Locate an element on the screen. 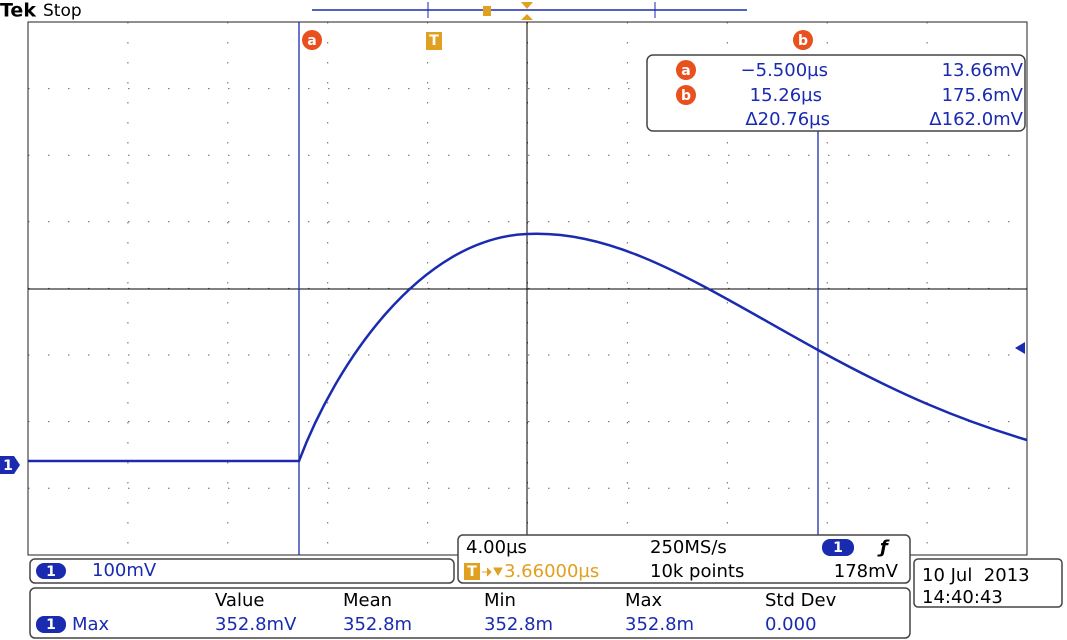  cursor-readout is located at coordinates (836, 93).